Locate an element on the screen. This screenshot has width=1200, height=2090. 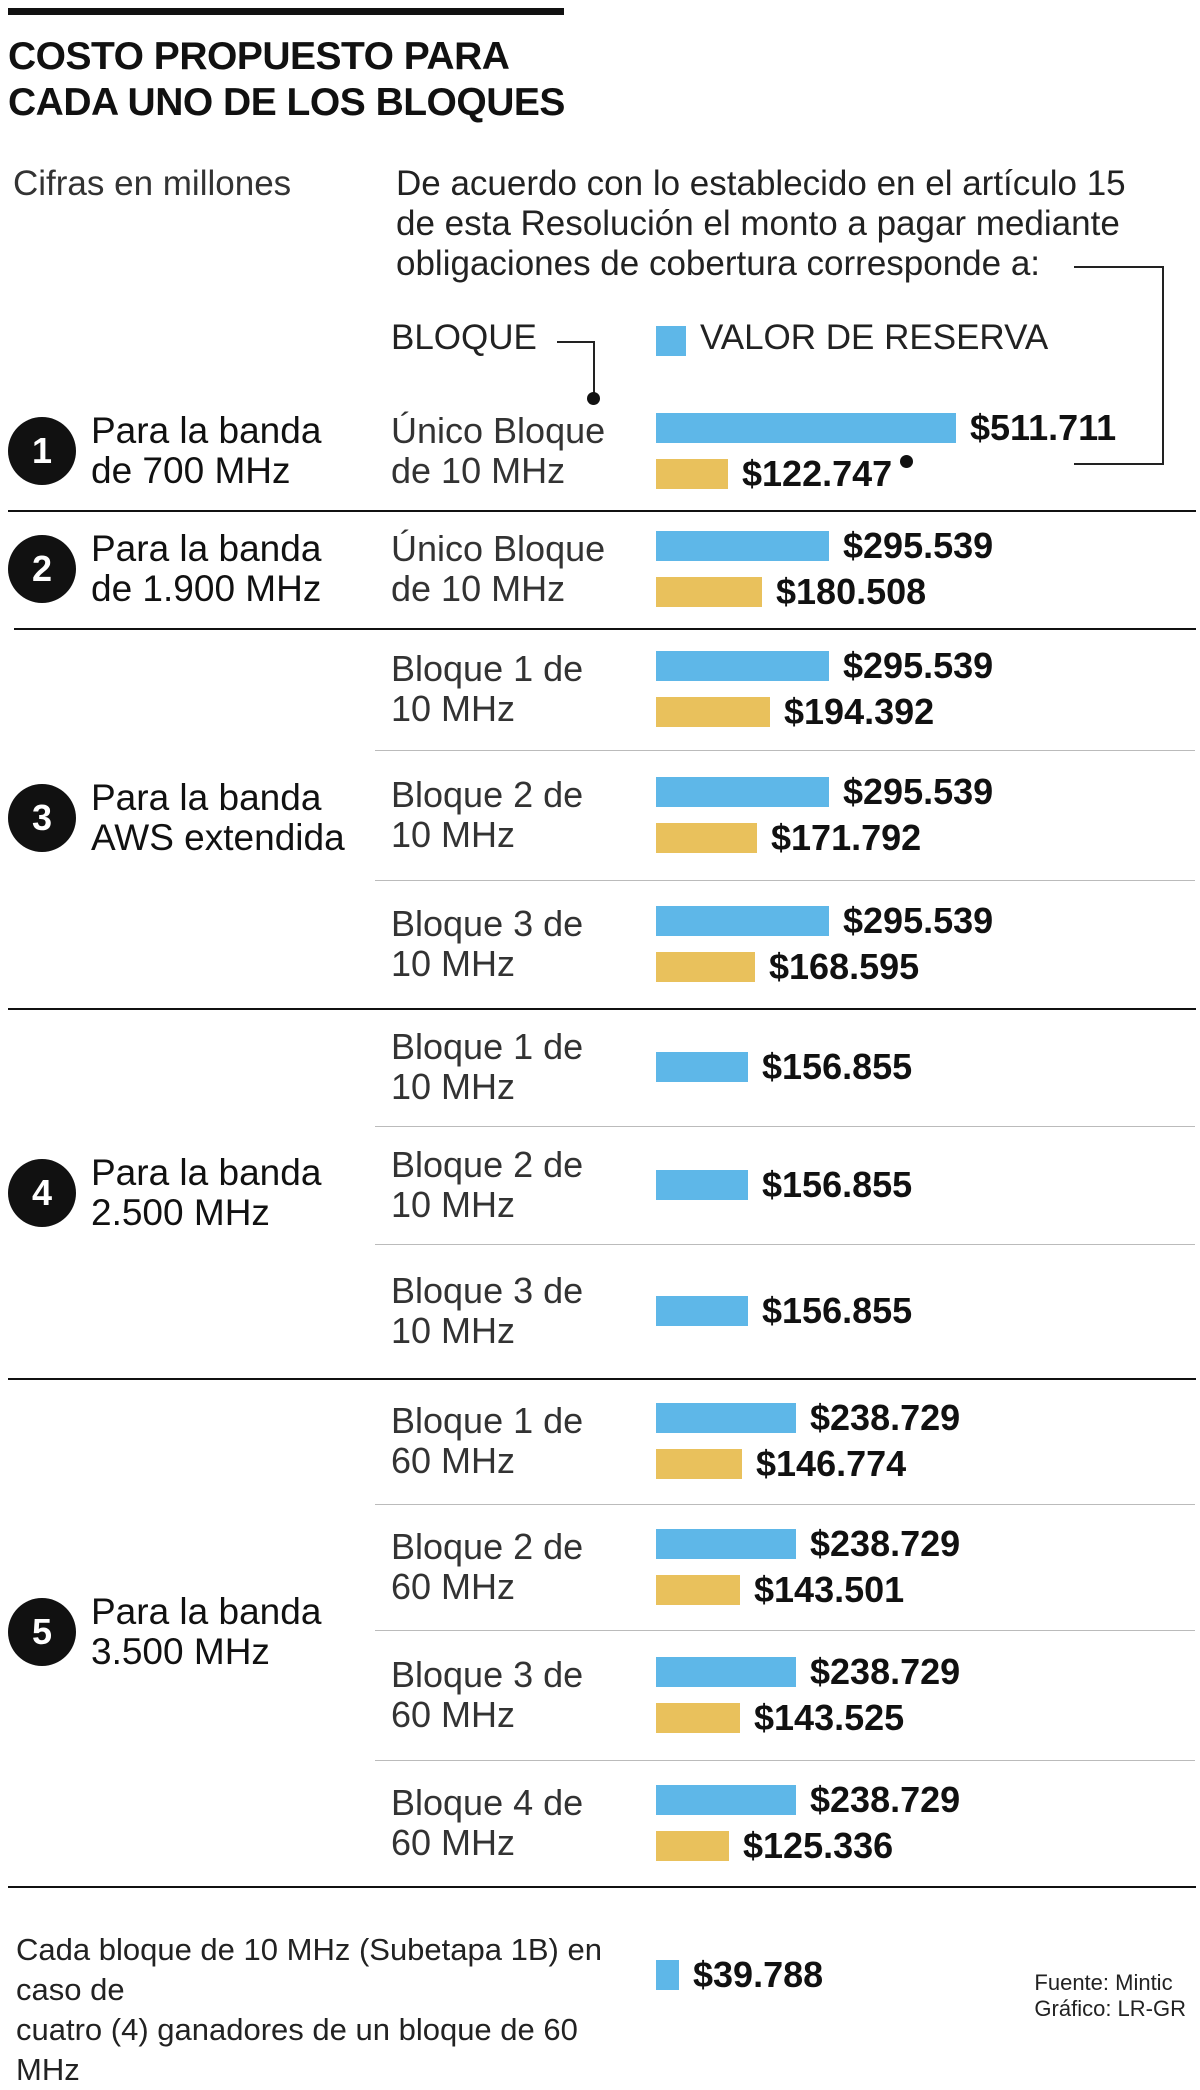
source-credit: Fuente: Mintic is located at coordinates (1103, 1982).